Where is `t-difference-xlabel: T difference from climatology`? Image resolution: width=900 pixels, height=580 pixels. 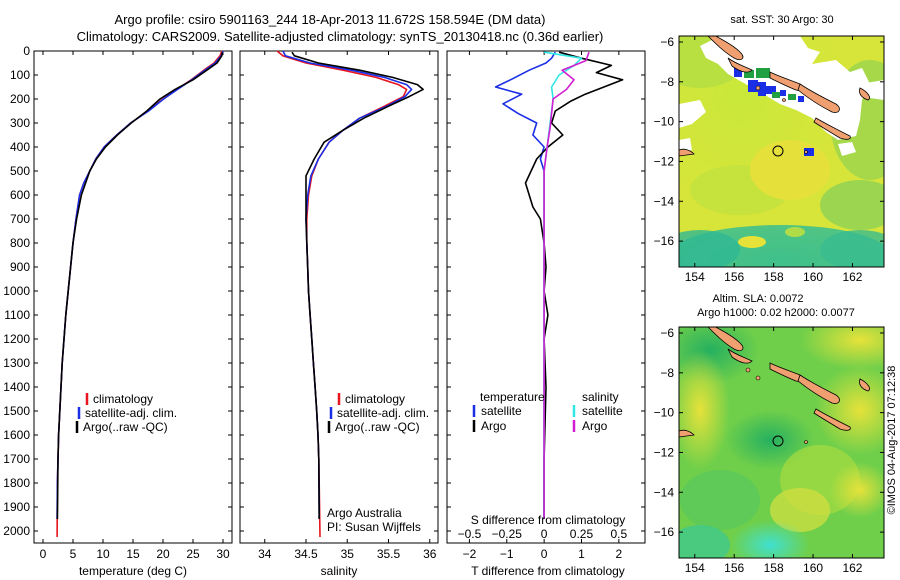 t-difference-xlabel: T difference from climatology is located at coordinates (548, 571).